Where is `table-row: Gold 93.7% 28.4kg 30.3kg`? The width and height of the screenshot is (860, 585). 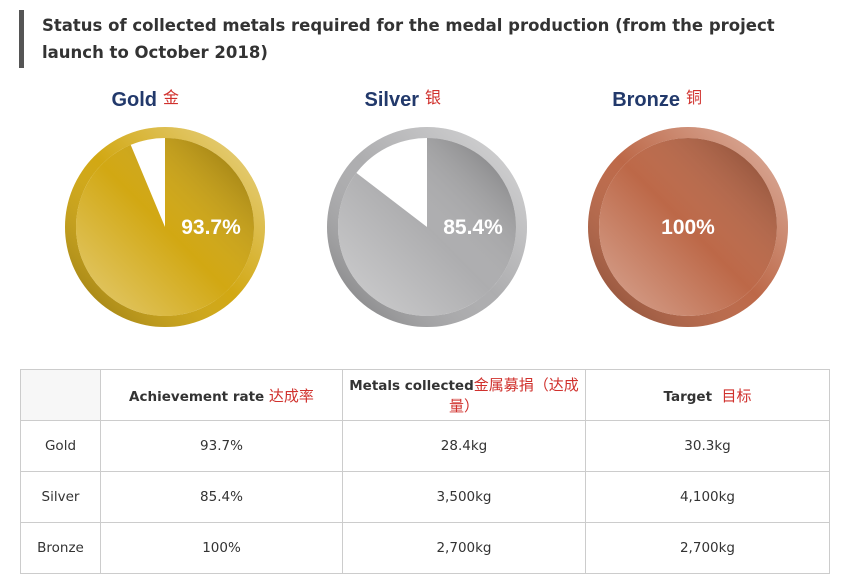 table-row: Gold 93.7% 28.4kg 30.3kg is located at coordinates (425, 446).